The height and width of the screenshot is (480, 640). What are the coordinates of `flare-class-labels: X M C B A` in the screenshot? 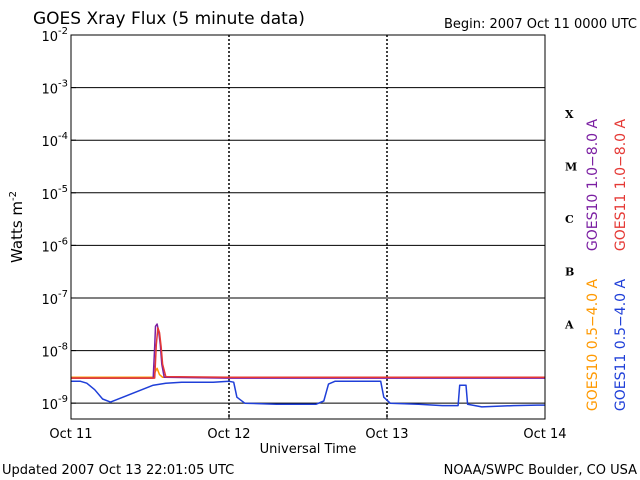 It's located at (570, 219).